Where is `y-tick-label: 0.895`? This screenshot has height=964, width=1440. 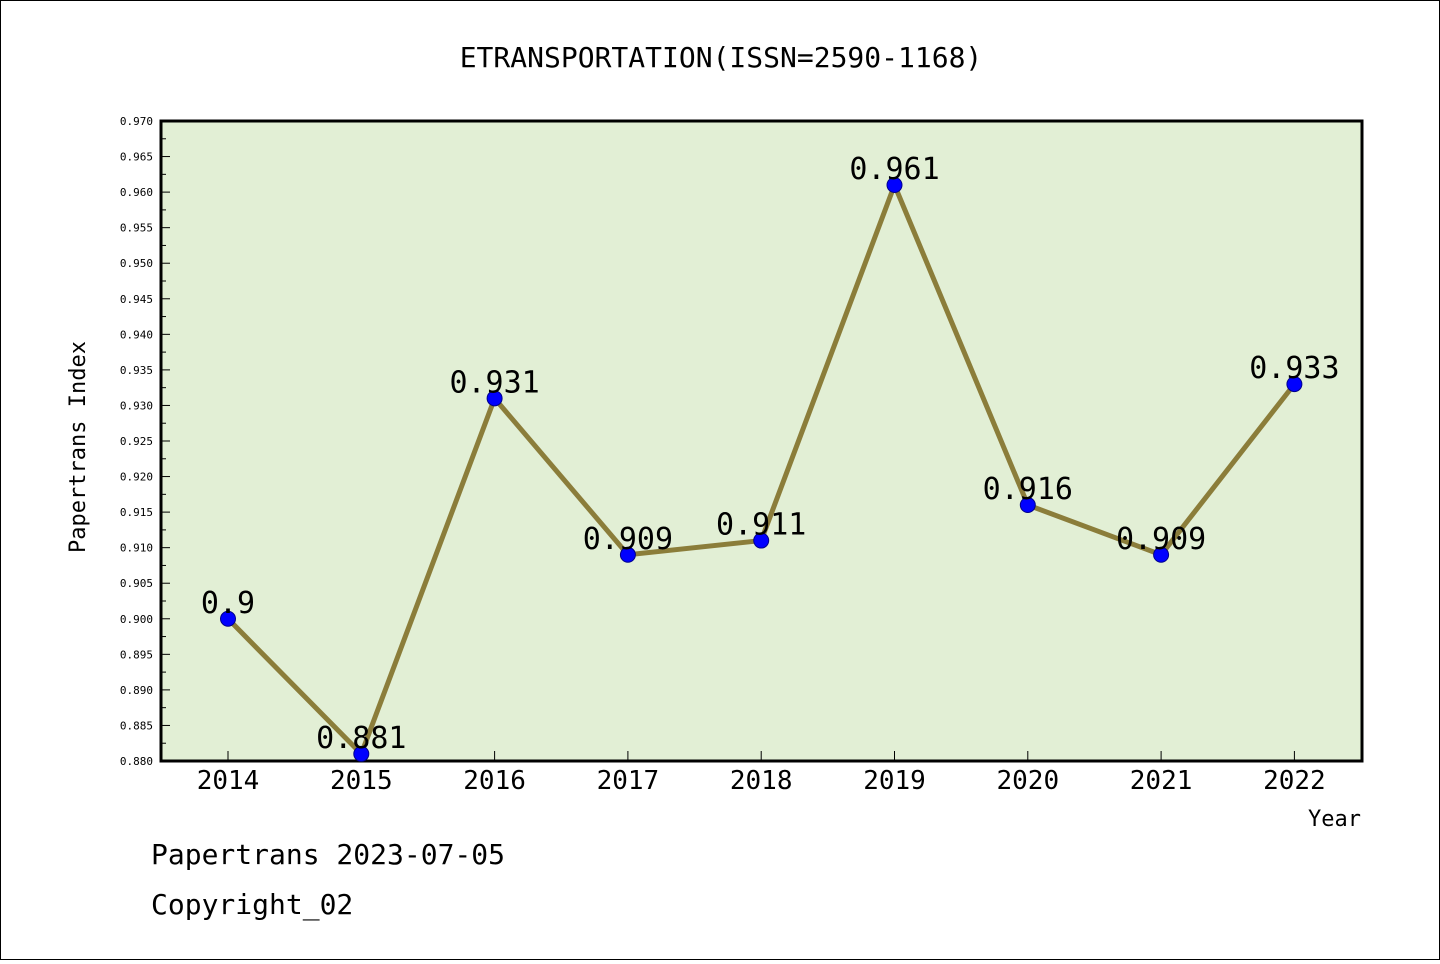
y-tick-label: 0.895 is located at coordinates (136, 654).